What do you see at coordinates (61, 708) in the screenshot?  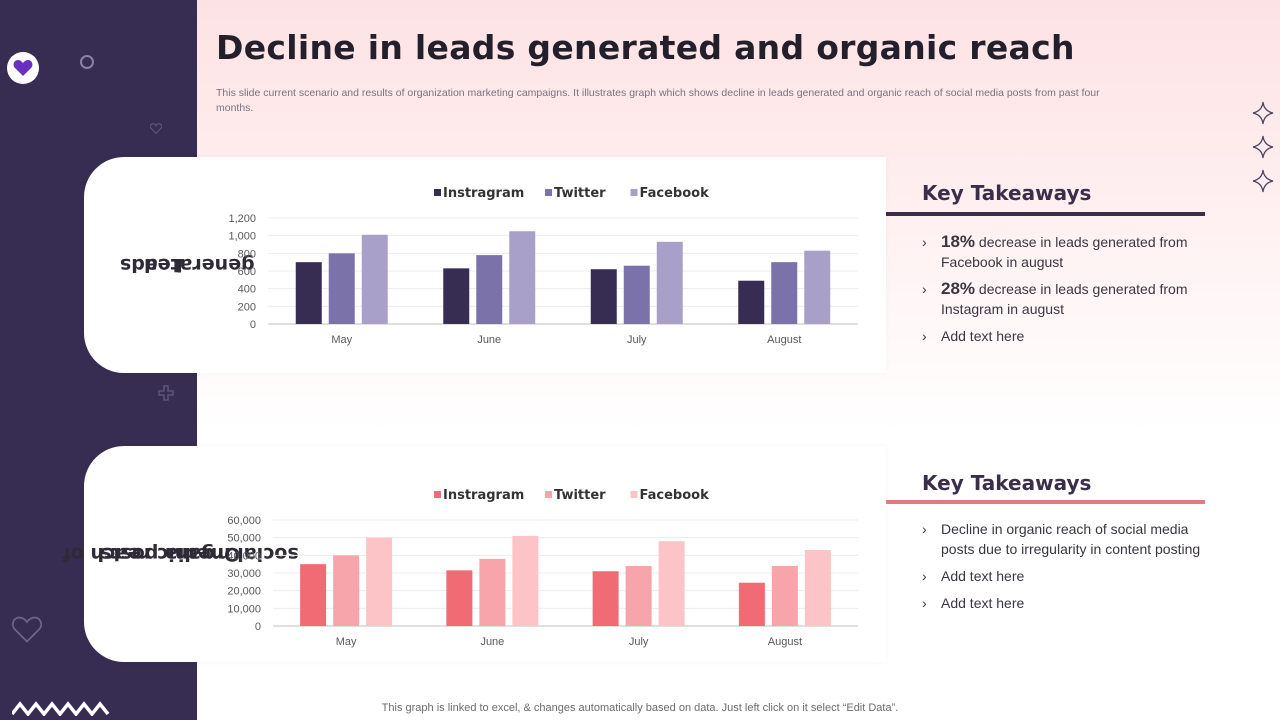 I see `zigzag-icon` at bounding box center [61, 708].